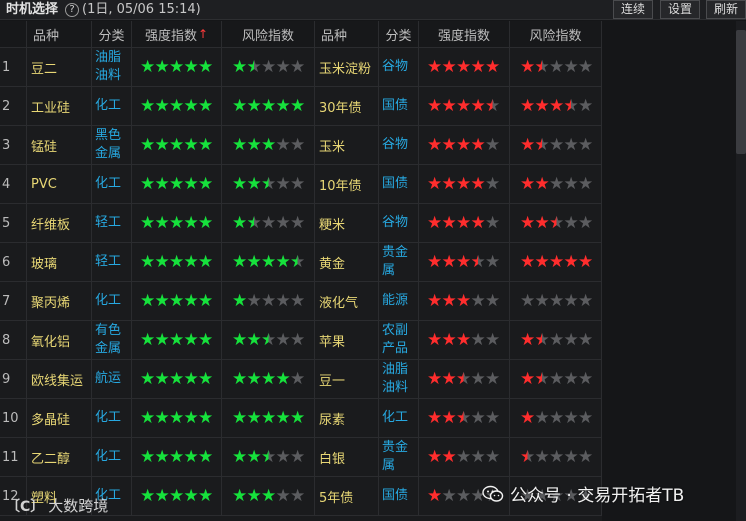 The width and height of the screenshot is (746, 521). What do you see at coordinates (347, 301) in the screenshot?
I see `instrument-name: 液化气` at bounding box center [347, 301].